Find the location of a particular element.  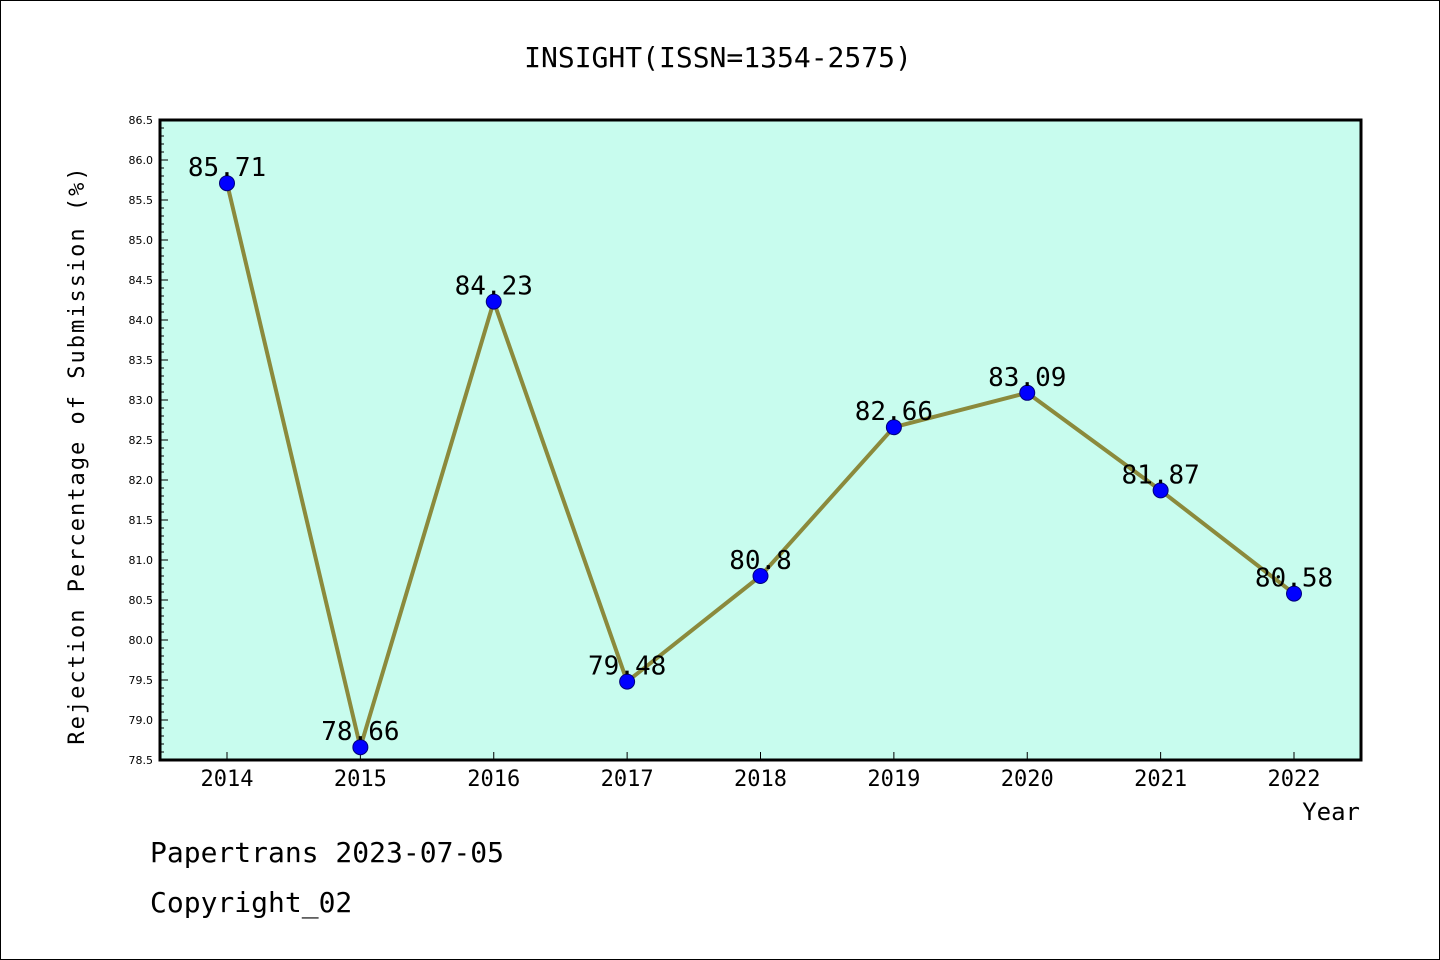

data-label: 83.09 is located at coordinates (1027, 378).